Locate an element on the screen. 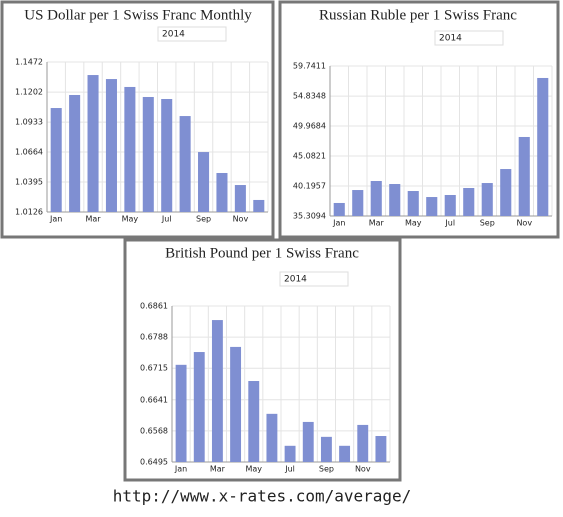  y-tick-label: 1.0664 is located at coordinates (29, 152).